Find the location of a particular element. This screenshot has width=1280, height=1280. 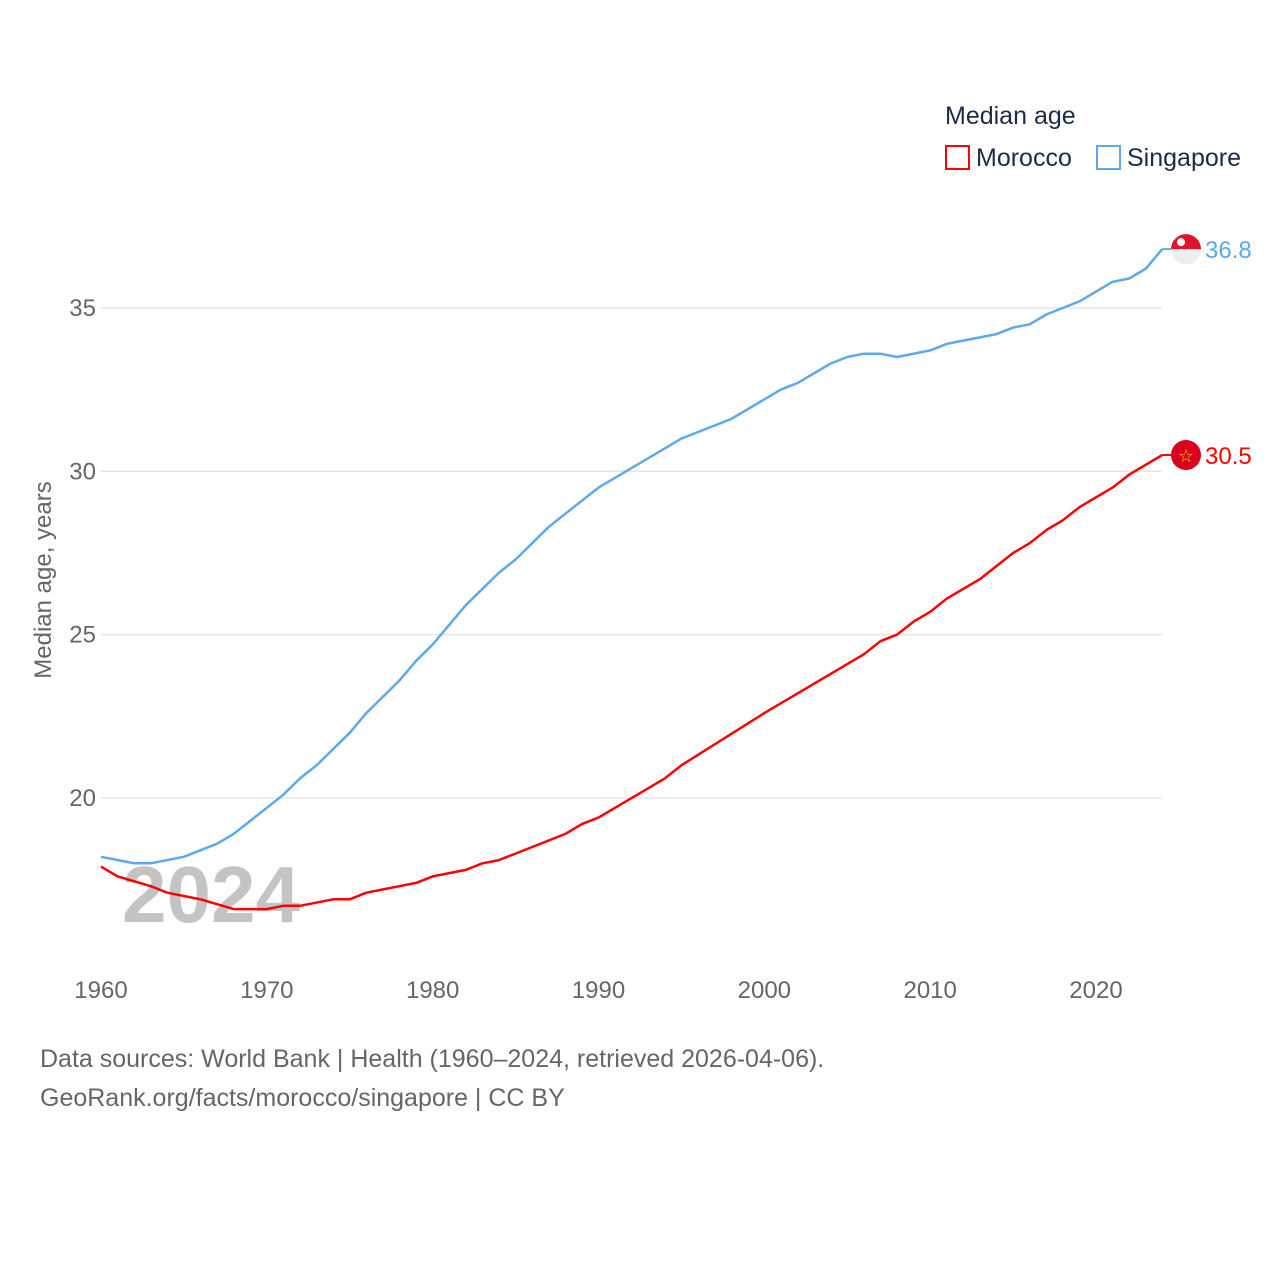

x-tick-label: 2020 is located at coordinates (1095, 990).